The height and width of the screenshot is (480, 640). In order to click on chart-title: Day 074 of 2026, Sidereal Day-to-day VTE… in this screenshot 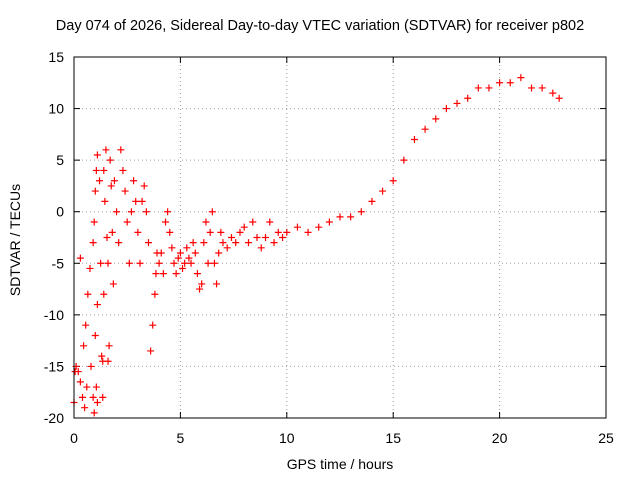, I will do `click(320, 26)`.